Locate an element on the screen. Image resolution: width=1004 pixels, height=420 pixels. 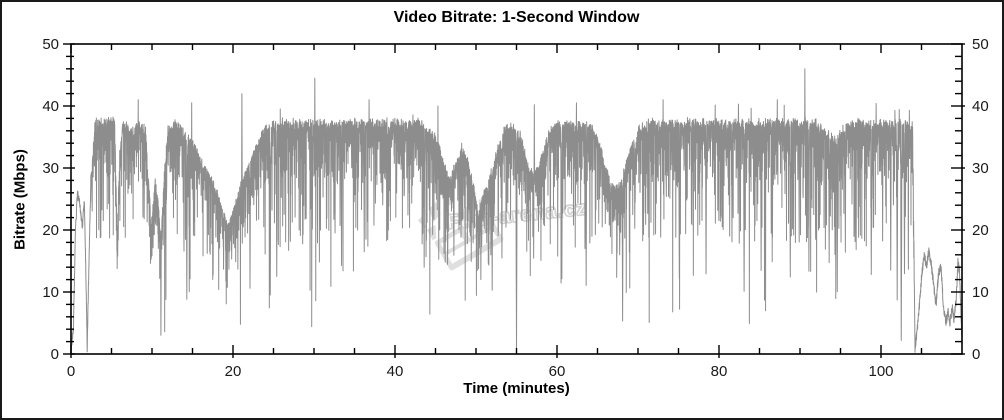
y-tick-label-left: 10 is located at coordinates (50, 292).